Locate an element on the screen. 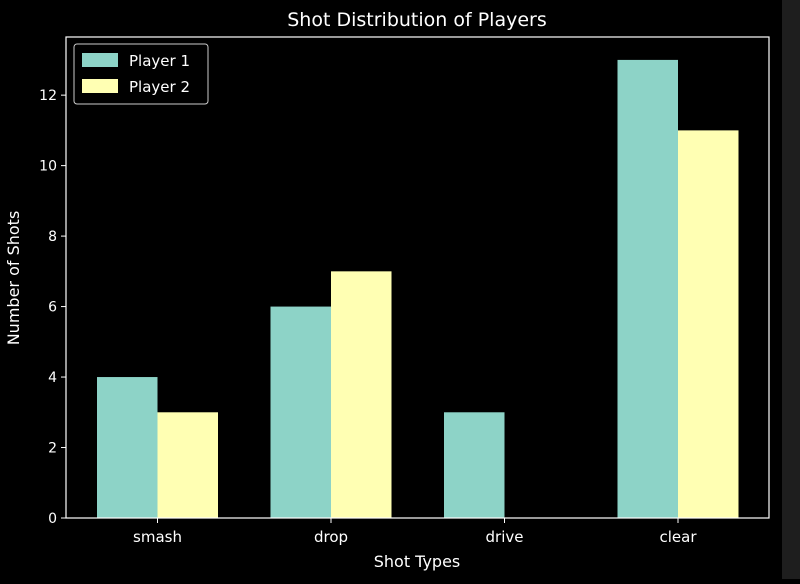 This screenshot has width=800, height=584. y-tick-label: 8 is located at coordinates (52, 237).